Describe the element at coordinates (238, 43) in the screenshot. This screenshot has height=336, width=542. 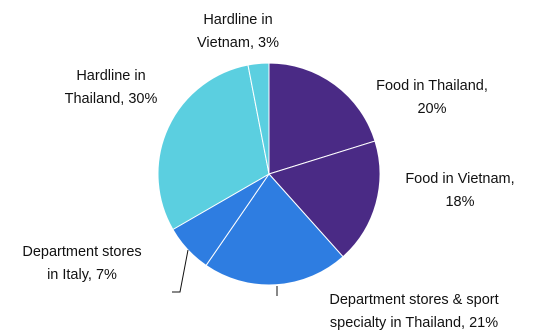
I see `slice-label-line: Vietnam, 3%` at that location.